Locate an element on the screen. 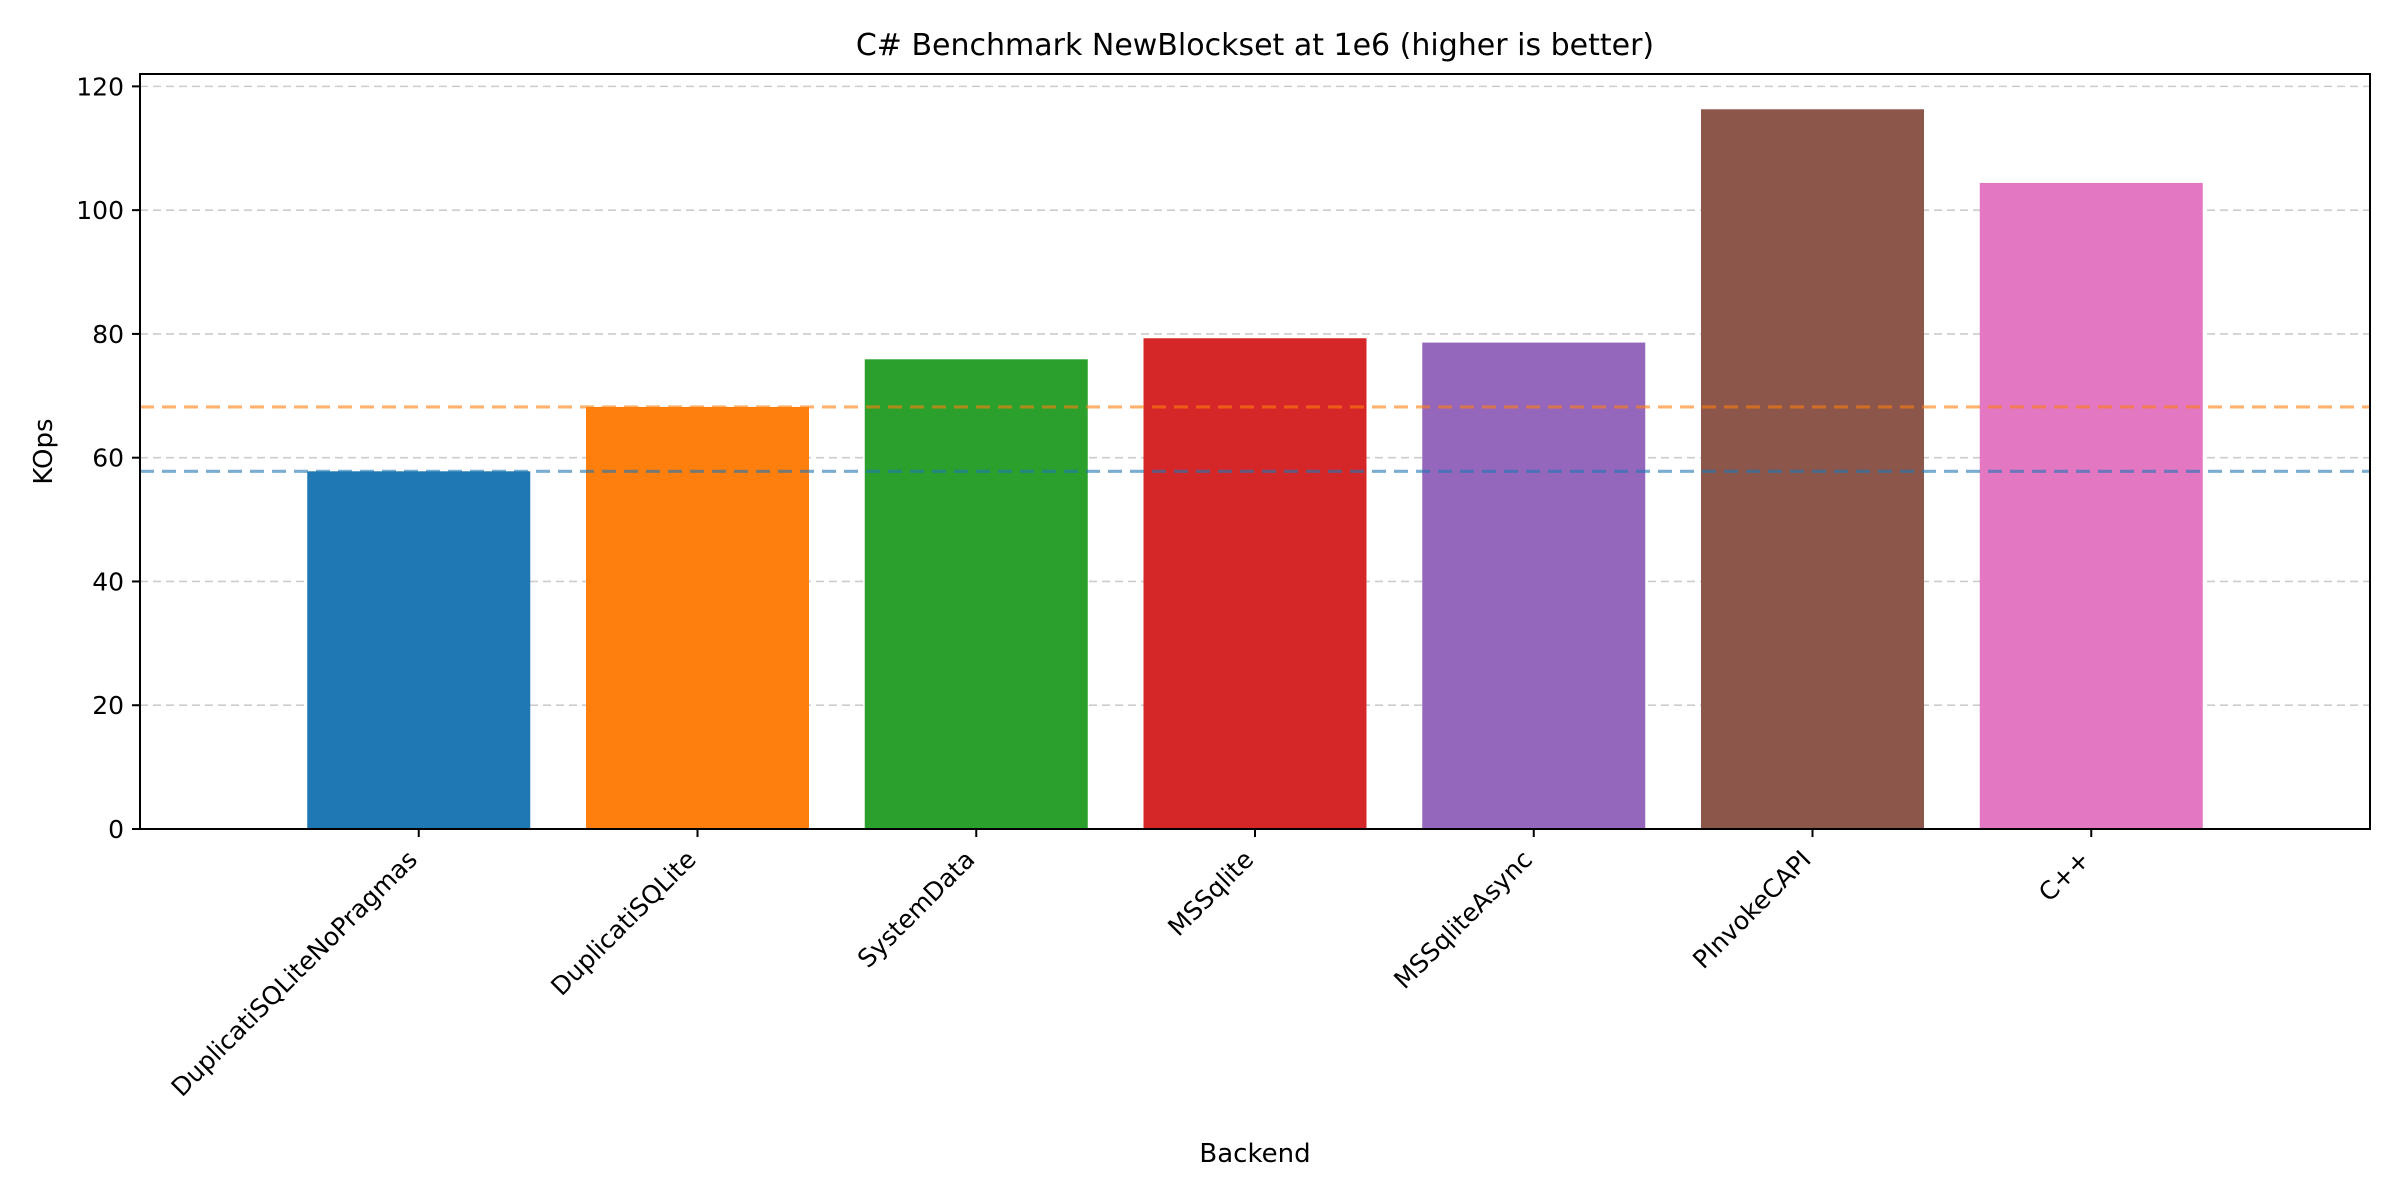  x-tick-label: MSSqliteAsync is located at coordinates (1463, 920).